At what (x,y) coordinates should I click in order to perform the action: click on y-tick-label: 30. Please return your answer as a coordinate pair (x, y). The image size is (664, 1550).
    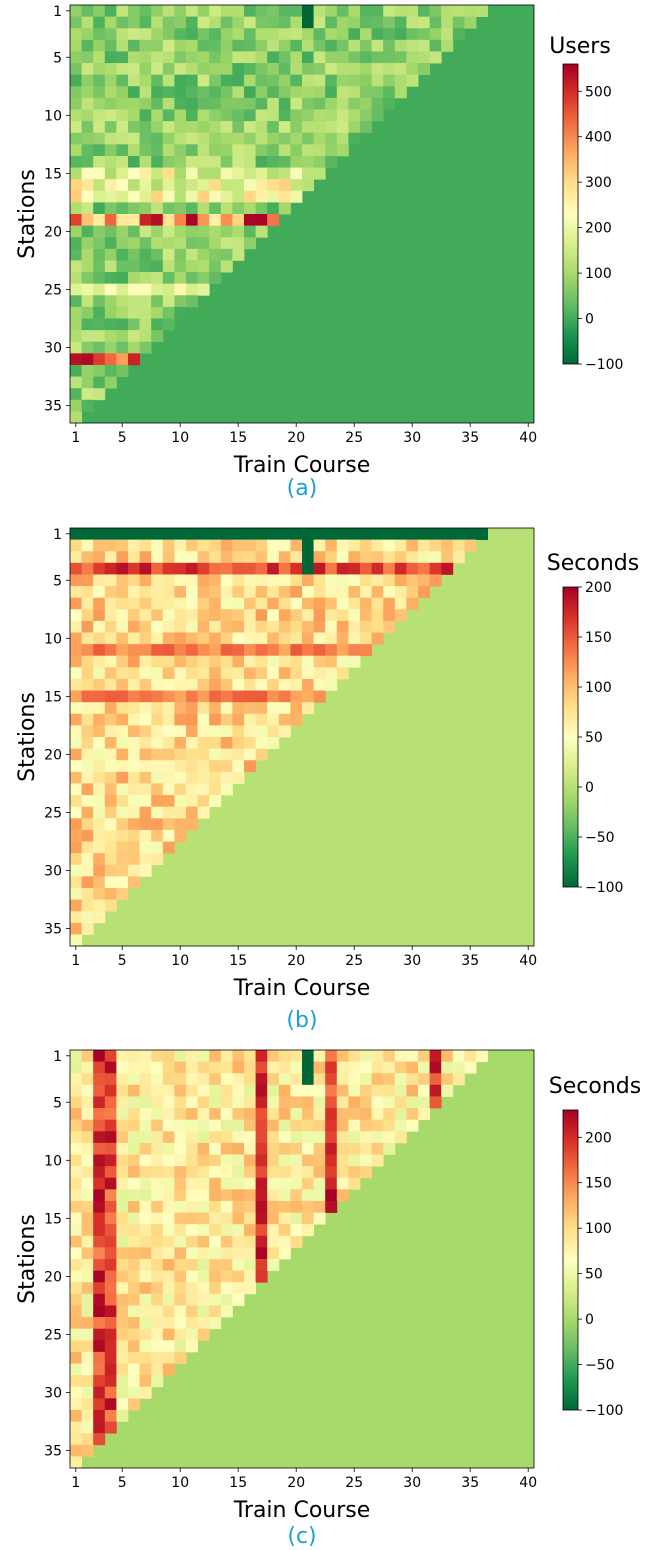
    Looking at the image, I should click on (53, 1394).